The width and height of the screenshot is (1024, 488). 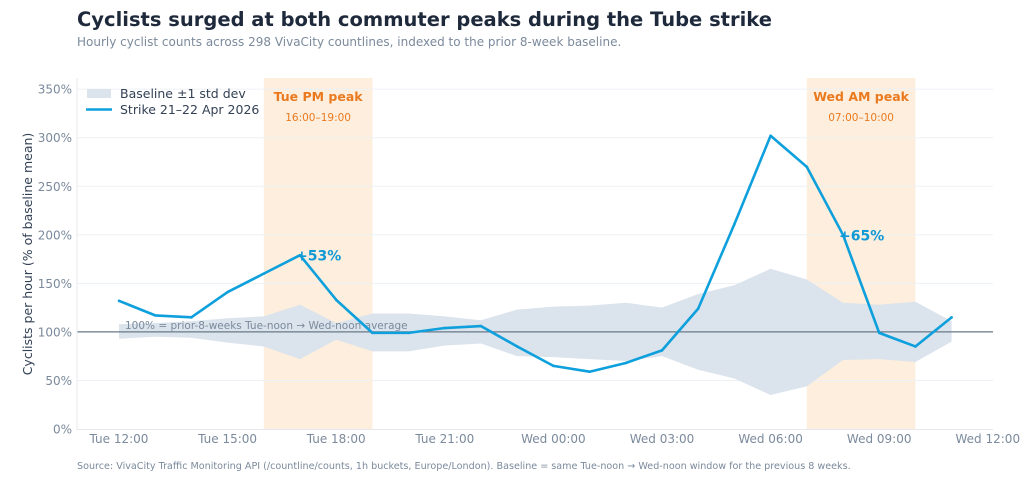 I want to click on legend-strike-label: Strike 21–22 Apr 2026, so click(x=189, y=109).